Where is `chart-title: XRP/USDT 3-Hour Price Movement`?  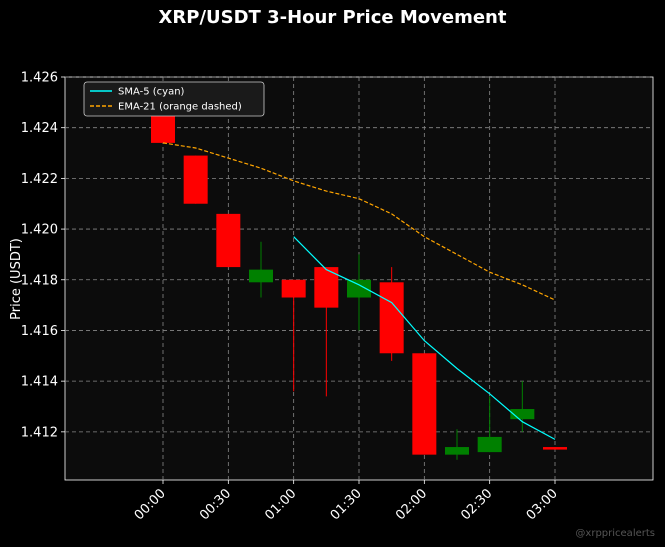 chart-title: XRP/USDT 3-Hour Price Movement is located at coordinates (332, 17).